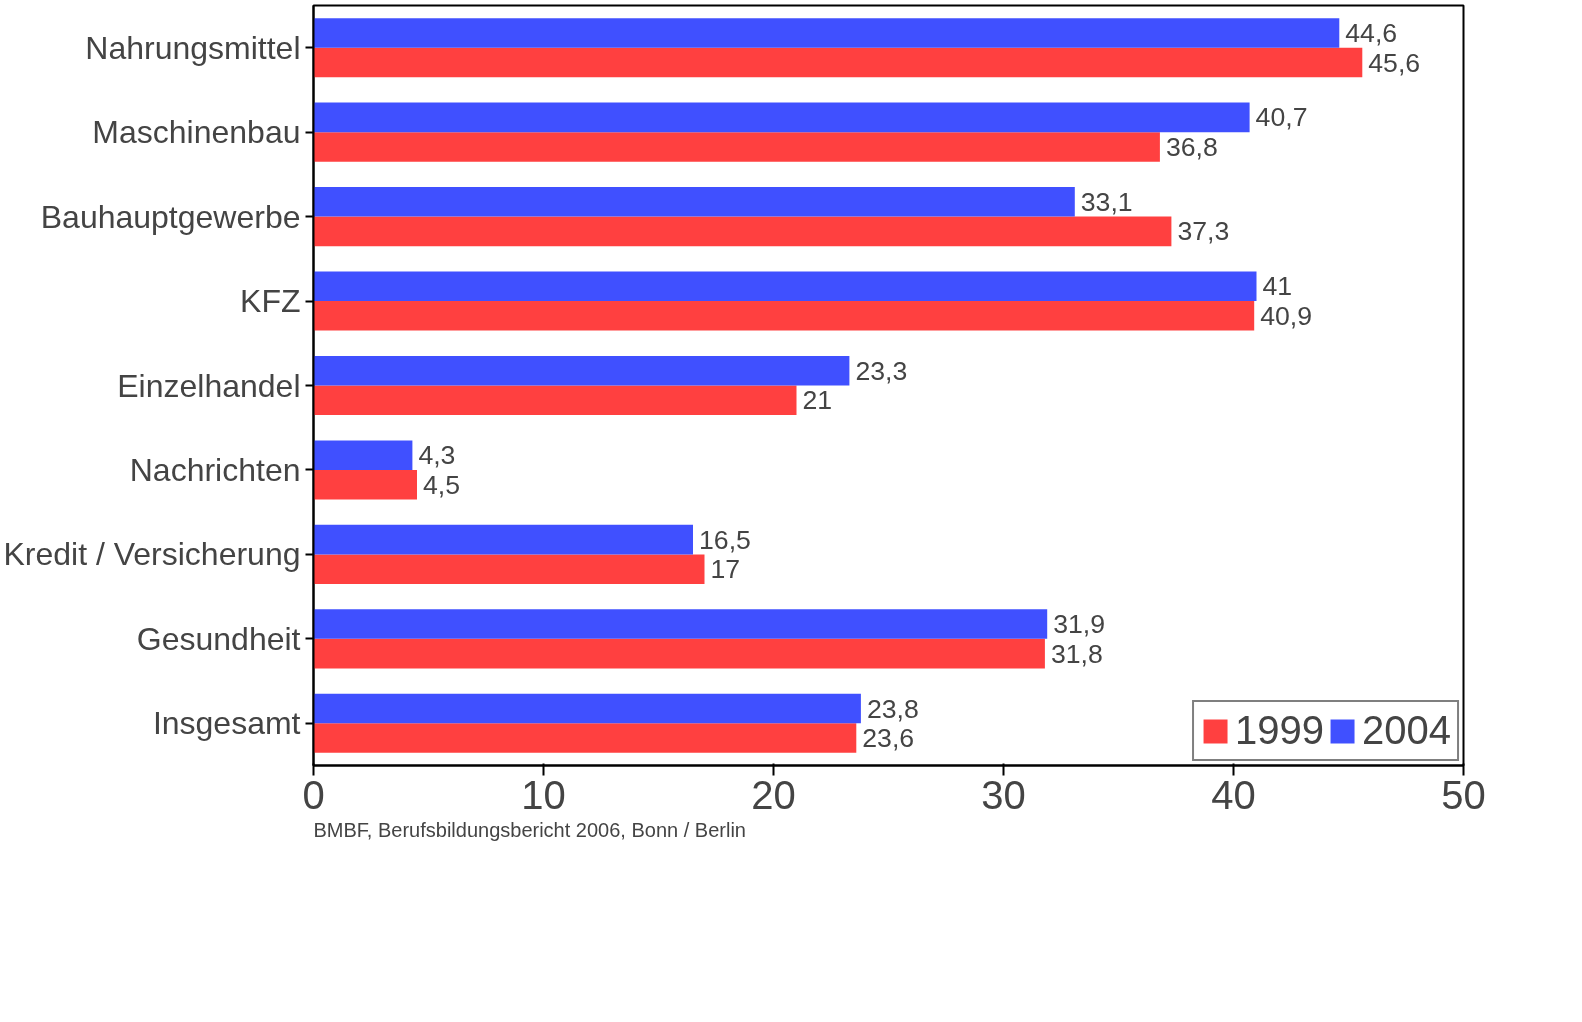 The width and height of the screenshot is (1582, 1022). I want to click on data-label: 45,6, so click(1394, 62).